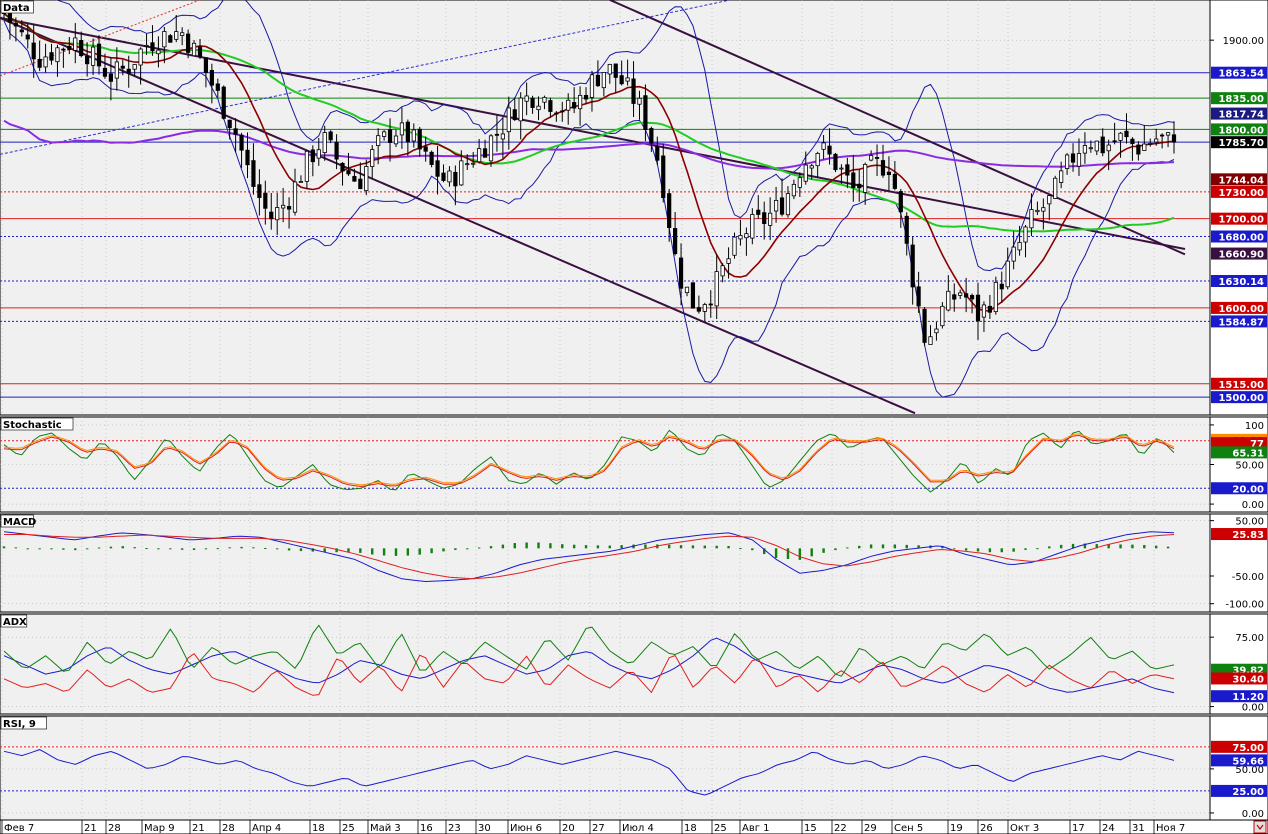  What do you see at coordinates (1078, 828) in the screenshot?
I see `x-tick-label: 17` at bounding box center [1078, 828].